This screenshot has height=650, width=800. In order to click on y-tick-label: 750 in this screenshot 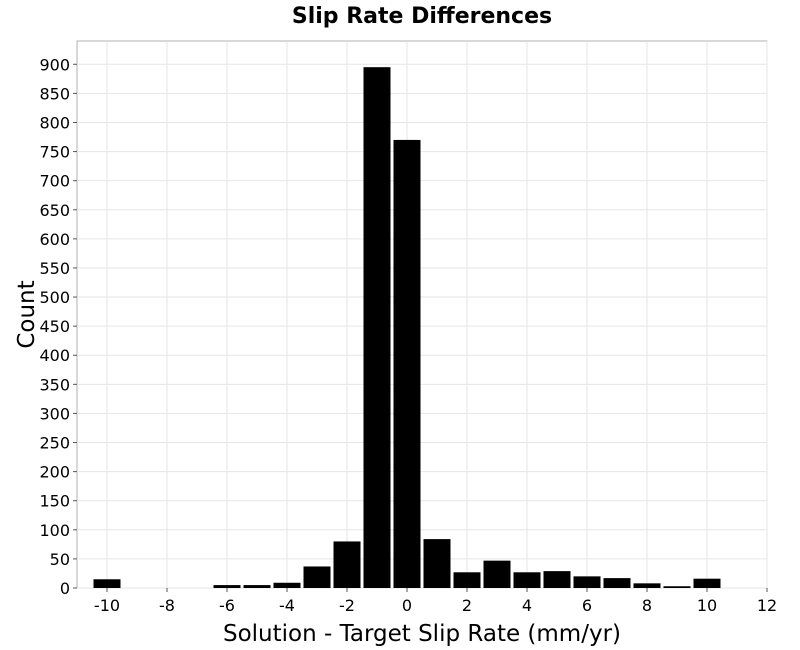, I will do `click(54, 152)`.